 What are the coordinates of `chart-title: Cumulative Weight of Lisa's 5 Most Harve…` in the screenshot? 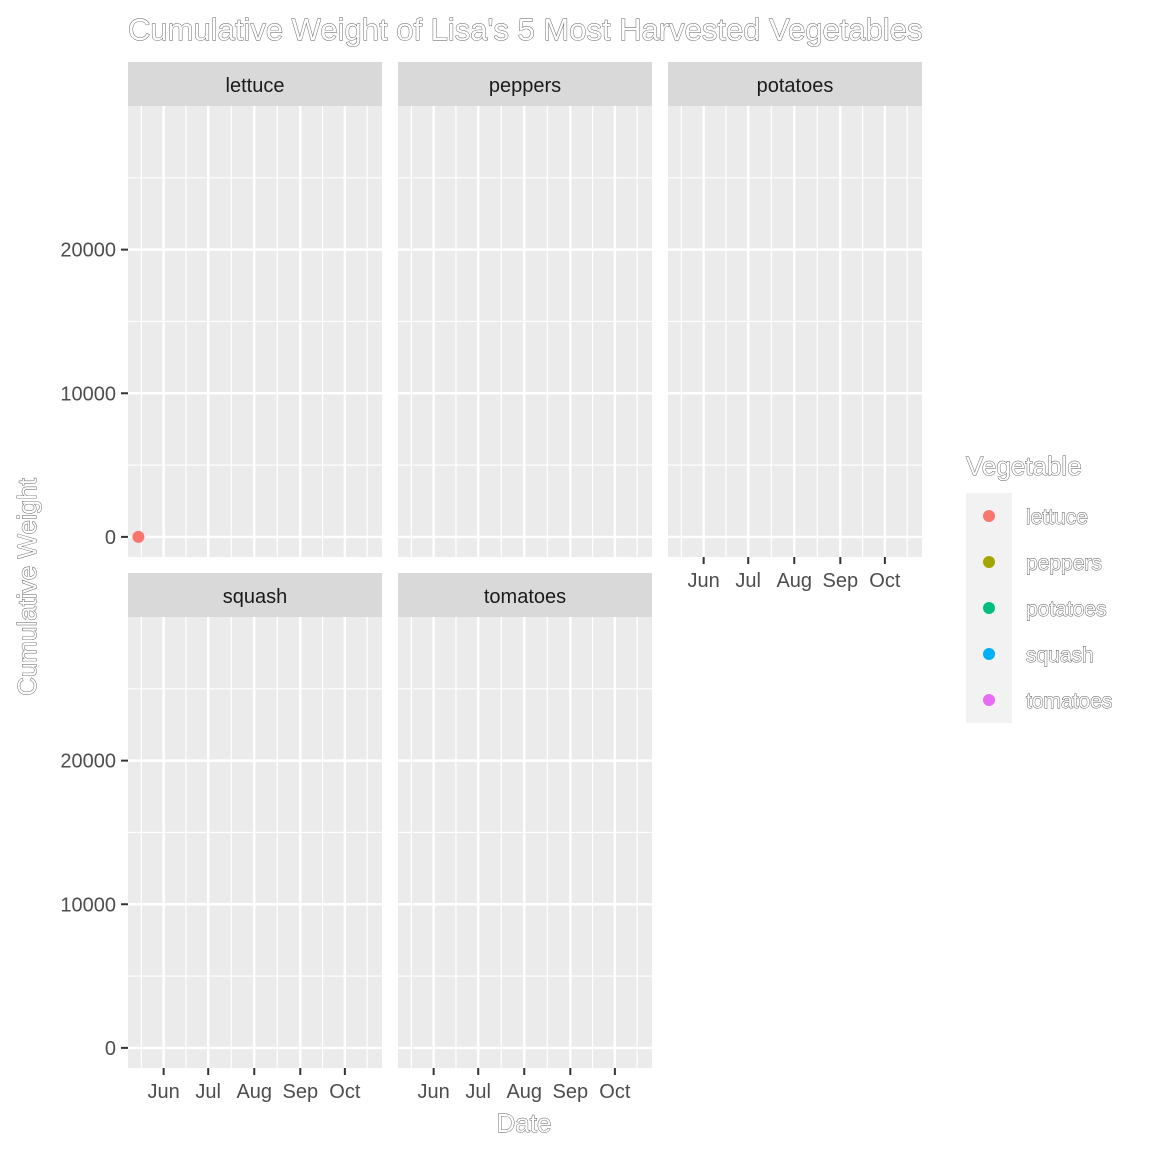 It's located at (525, 29).